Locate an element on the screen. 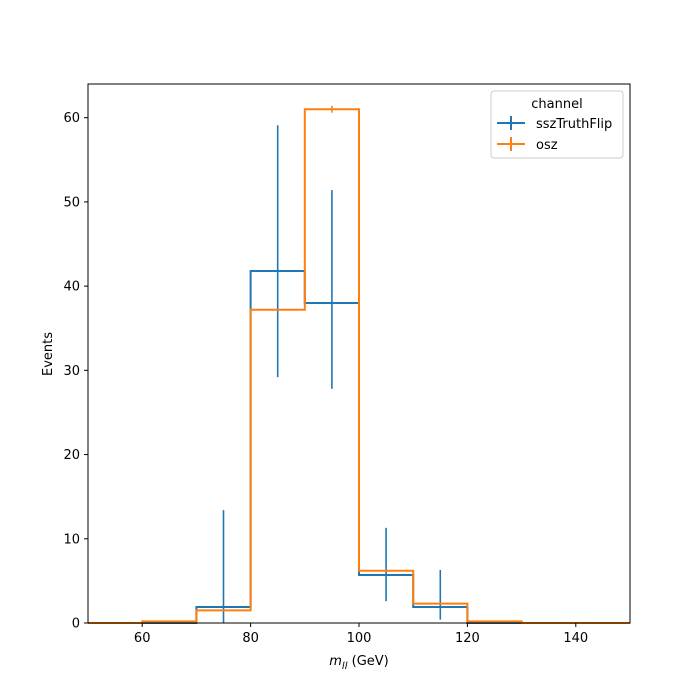 Image resolution: width=700 pixels, height=700 pixels. legend-items: sszTruthFlip osz is located at coordinates (554, 134).